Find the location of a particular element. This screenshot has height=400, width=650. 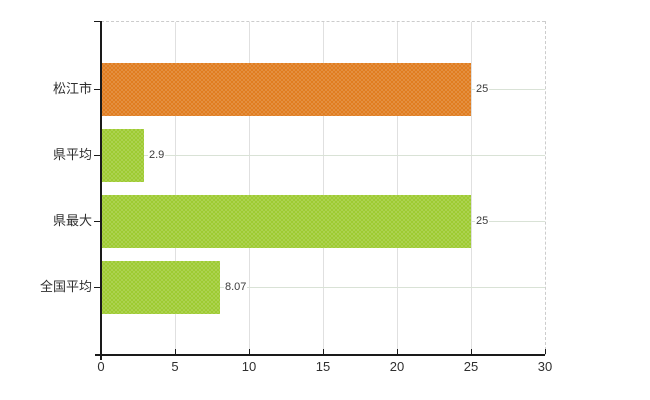

y-axis-category-label: 県平均 is located at coordinates (72, 154).